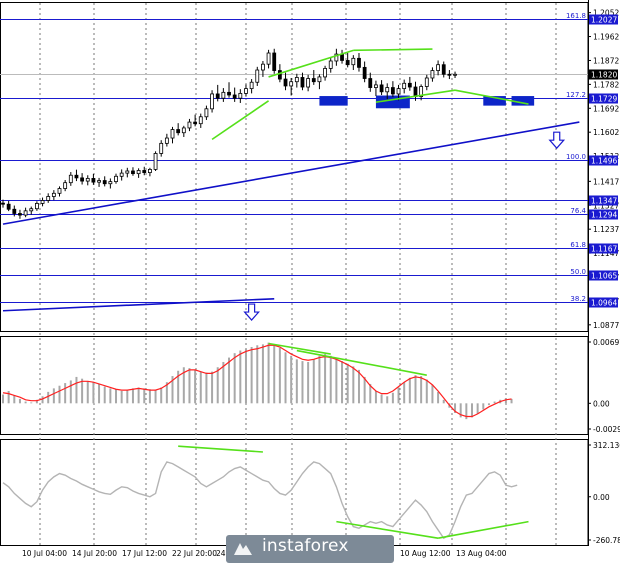  I want to click on y-tick-label: 1.1782, so click(606, 84).